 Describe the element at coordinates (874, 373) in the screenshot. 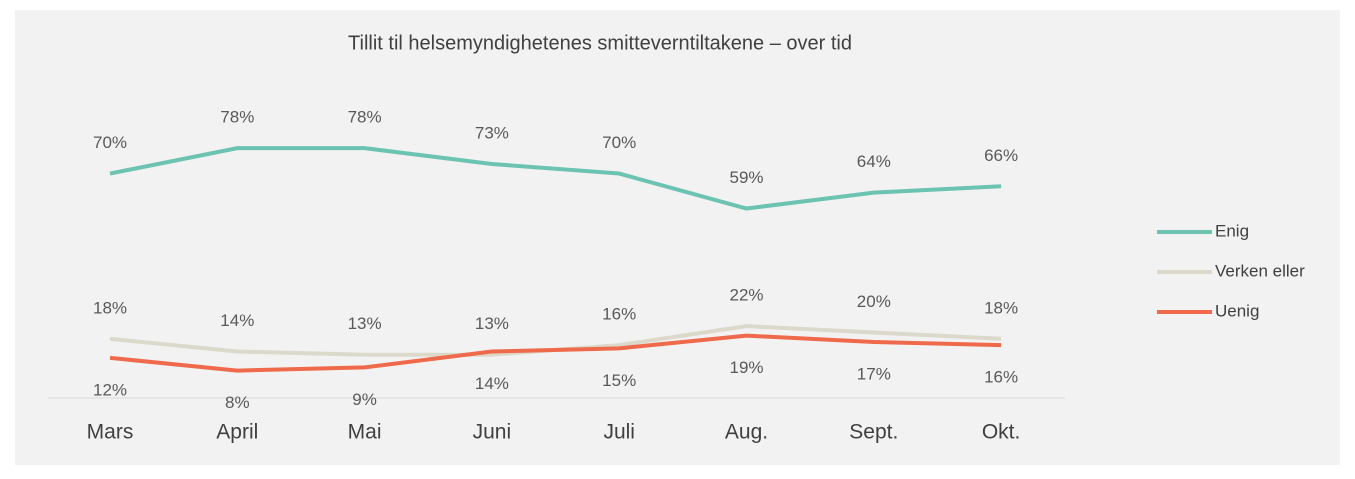

I see `data-label: 17%` at that location.